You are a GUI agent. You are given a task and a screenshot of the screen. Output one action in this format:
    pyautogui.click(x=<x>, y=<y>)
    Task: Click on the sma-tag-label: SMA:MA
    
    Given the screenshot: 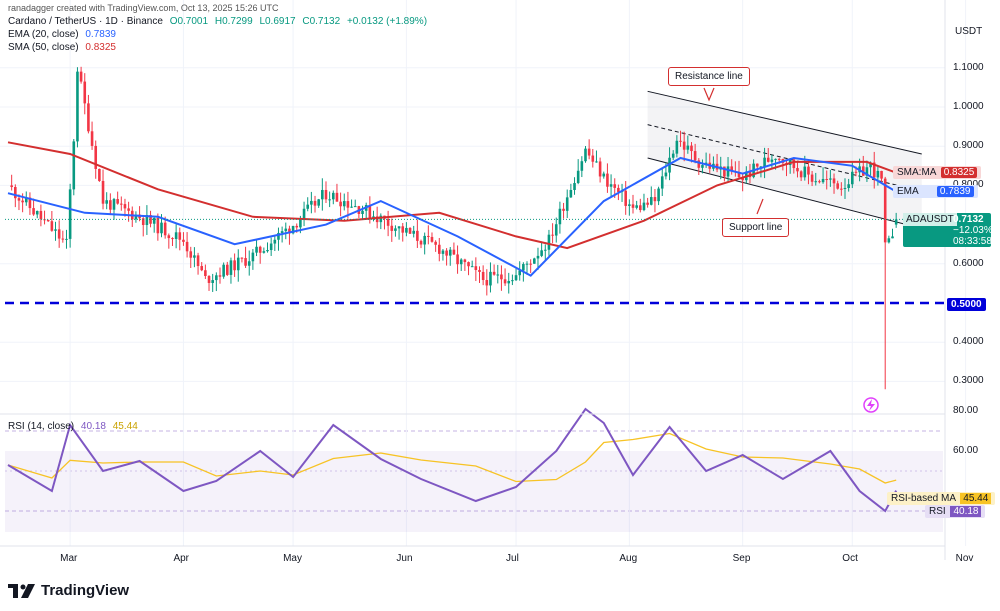 What is the action you would take?
    pyautogui.click(x=916, y=172)
    